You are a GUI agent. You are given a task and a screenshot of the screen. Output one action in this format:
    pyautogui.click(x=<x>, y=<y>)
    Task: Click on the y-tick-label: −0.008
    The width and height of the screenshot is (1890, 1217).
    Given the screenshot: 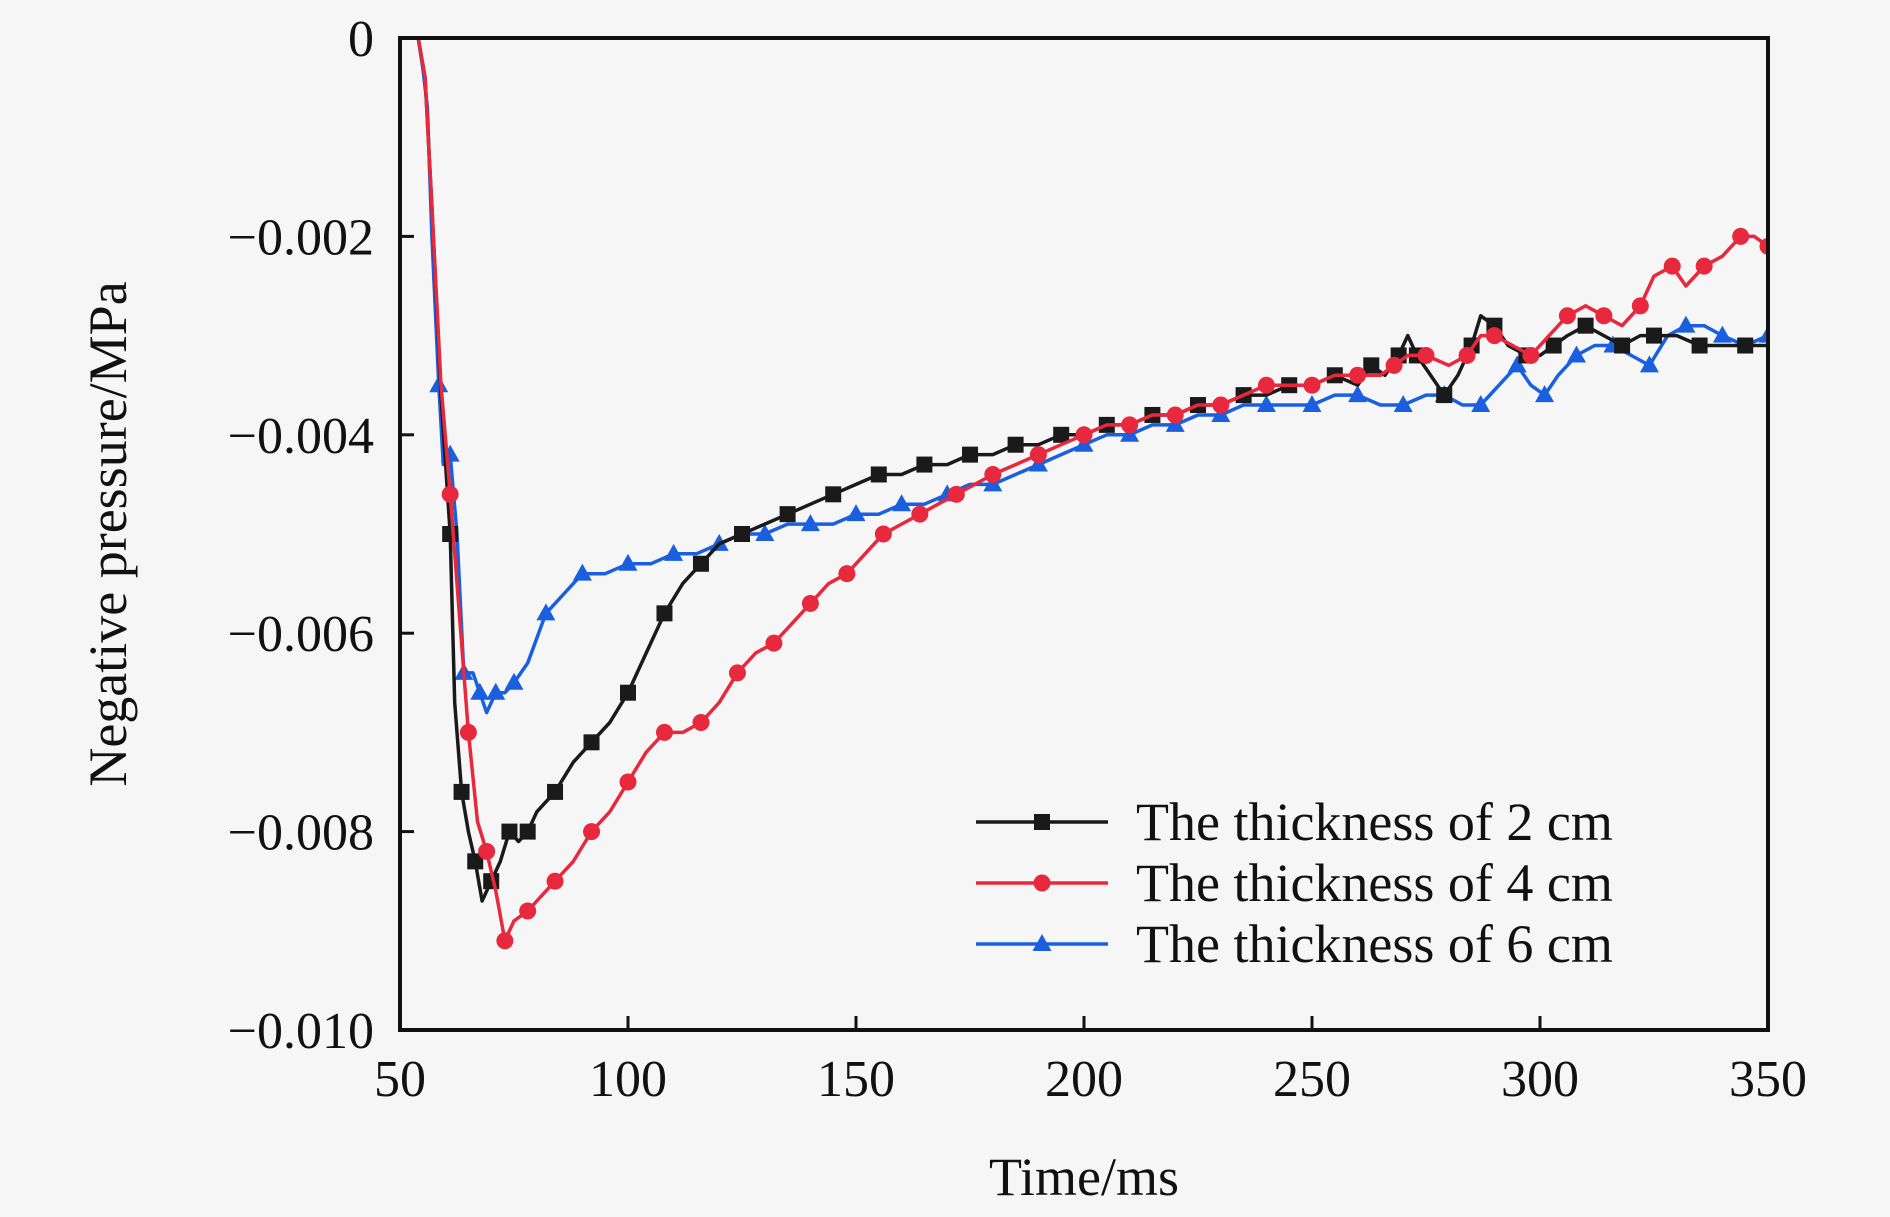 What is the action you would take?
    pyautogui.click(x=301, y=833)
    